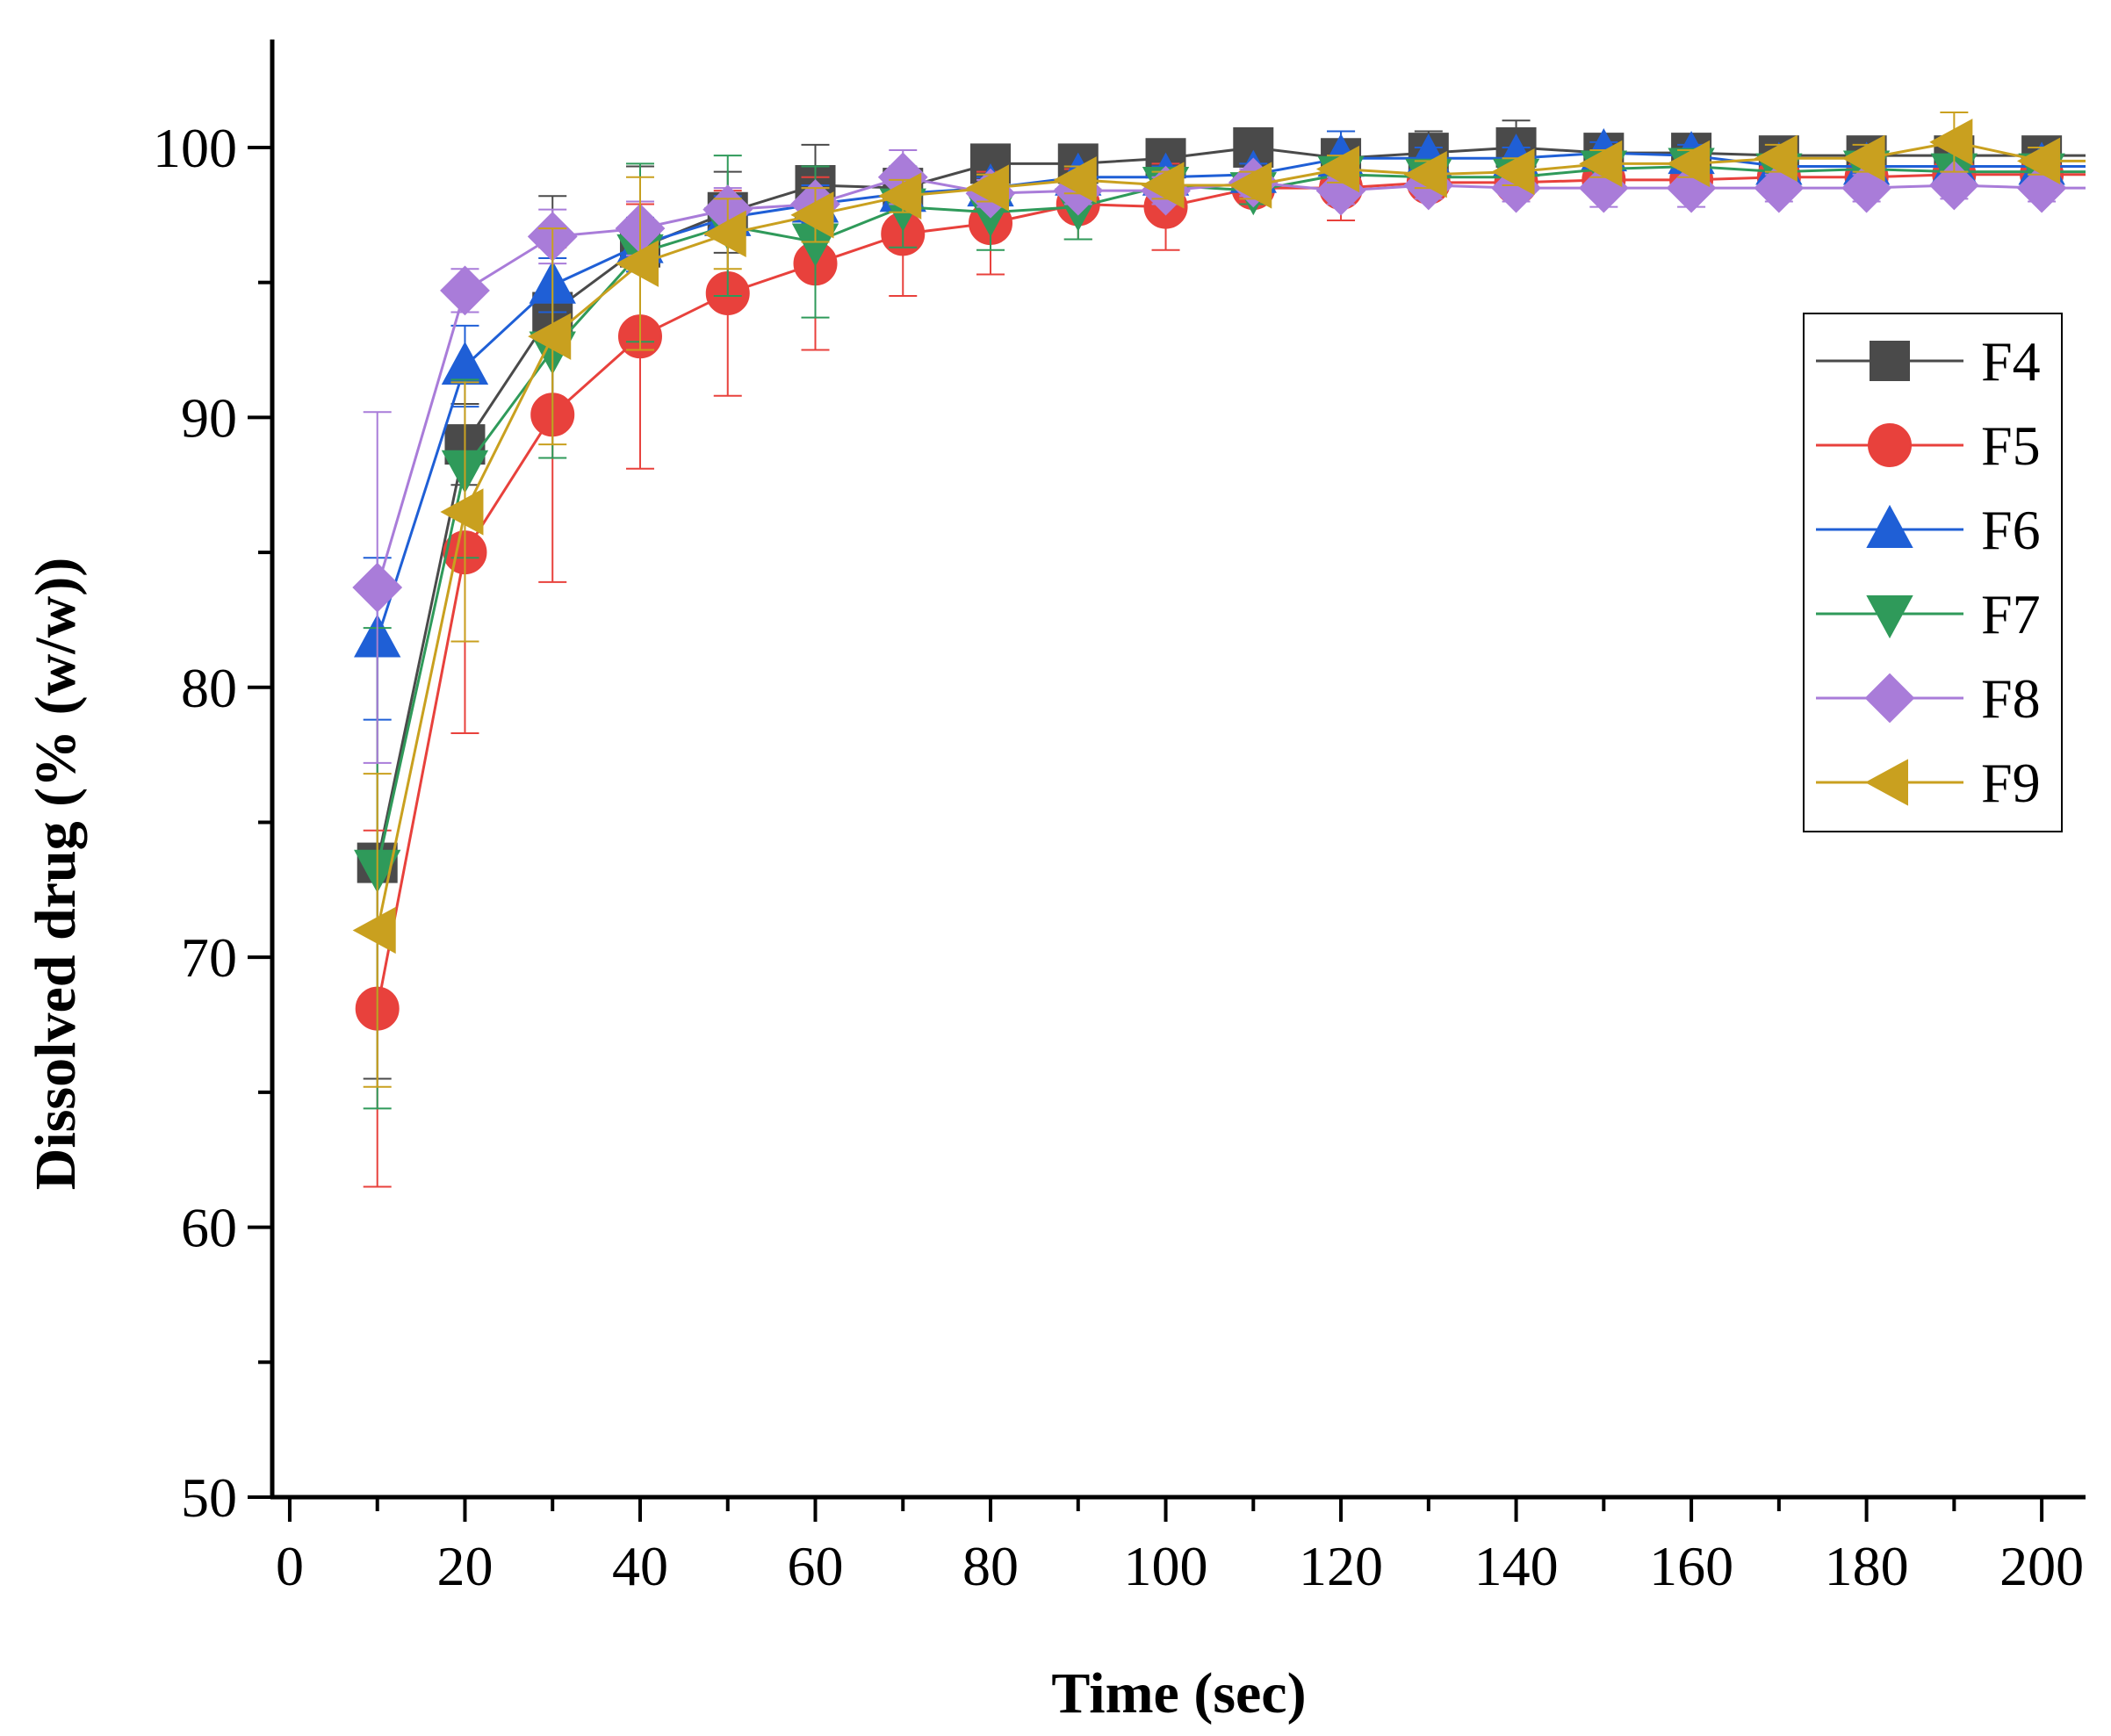  I want to click on legend-item-F5: F5, so click(1928, 445).